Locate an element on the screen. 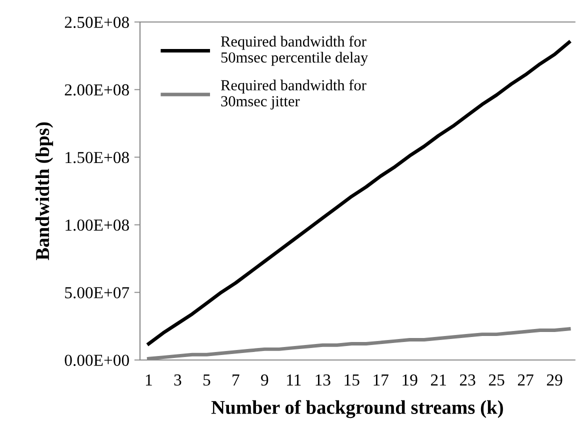 This screenshot has height=427, width=576. y-tick-label: 0.00E+00 is located at coordinates (96, 360).